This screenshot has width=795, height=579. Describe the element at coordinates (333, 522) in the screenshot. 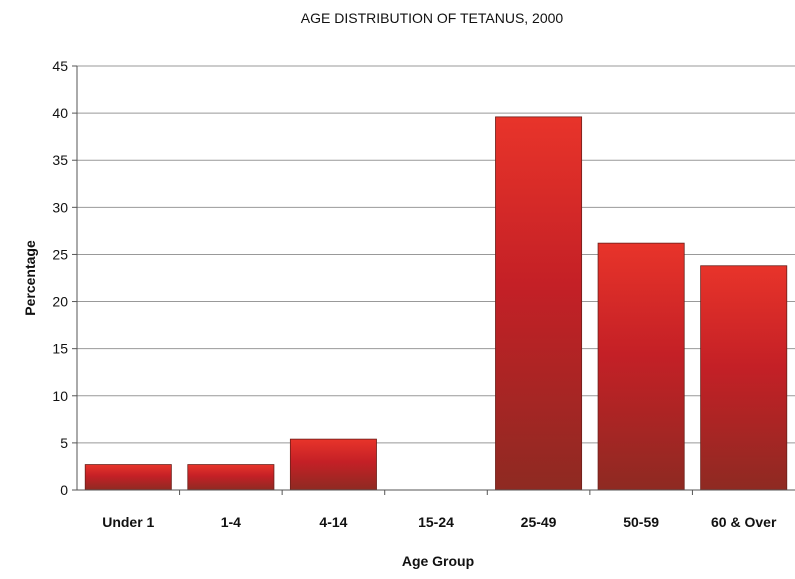

I see `x-tick-label: 4-14` at that location.